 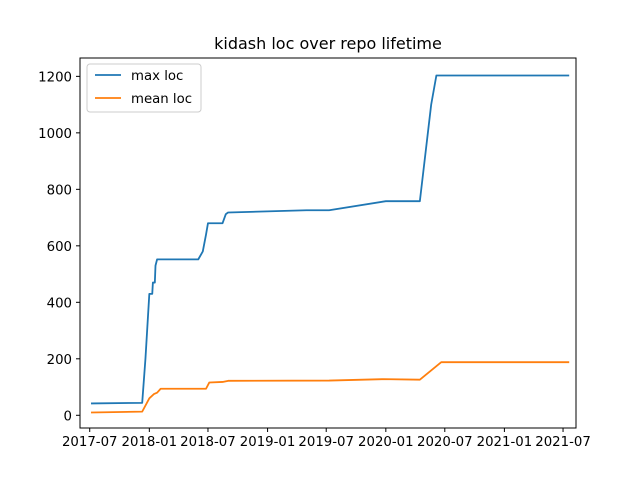 What do you see at coordinates (563, 442) in the screenshot?
I see `x-tick-label: 2021-07` at bounding box center [563, 442].